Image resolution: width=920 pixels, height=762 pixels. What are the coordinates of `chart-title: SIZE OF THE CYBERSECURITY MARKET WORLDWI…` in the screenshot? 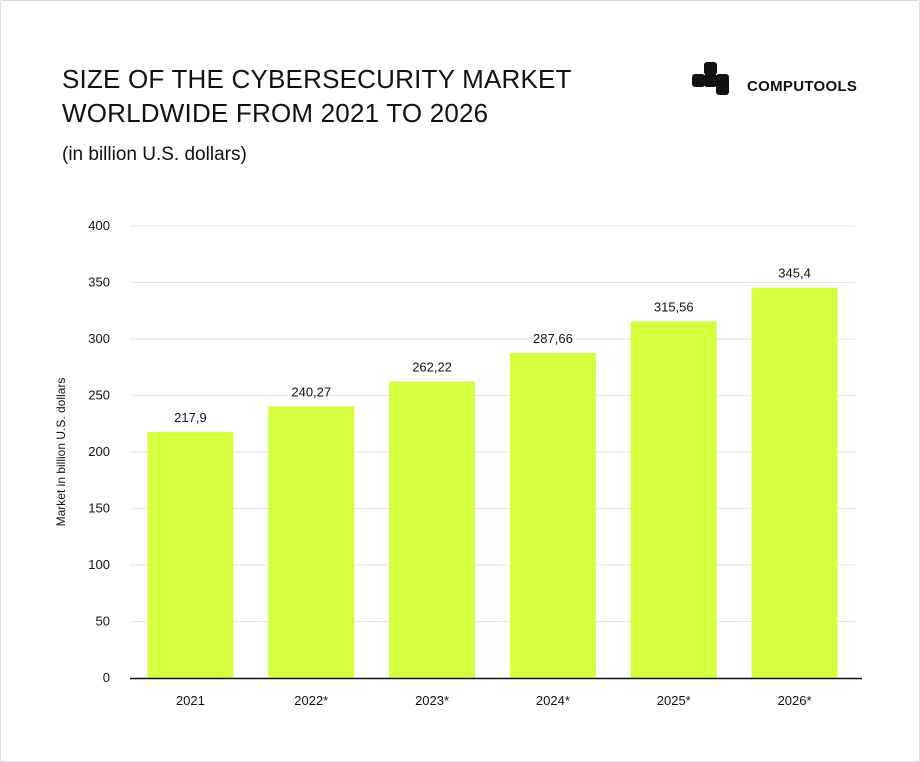 It's located at (317, 96).